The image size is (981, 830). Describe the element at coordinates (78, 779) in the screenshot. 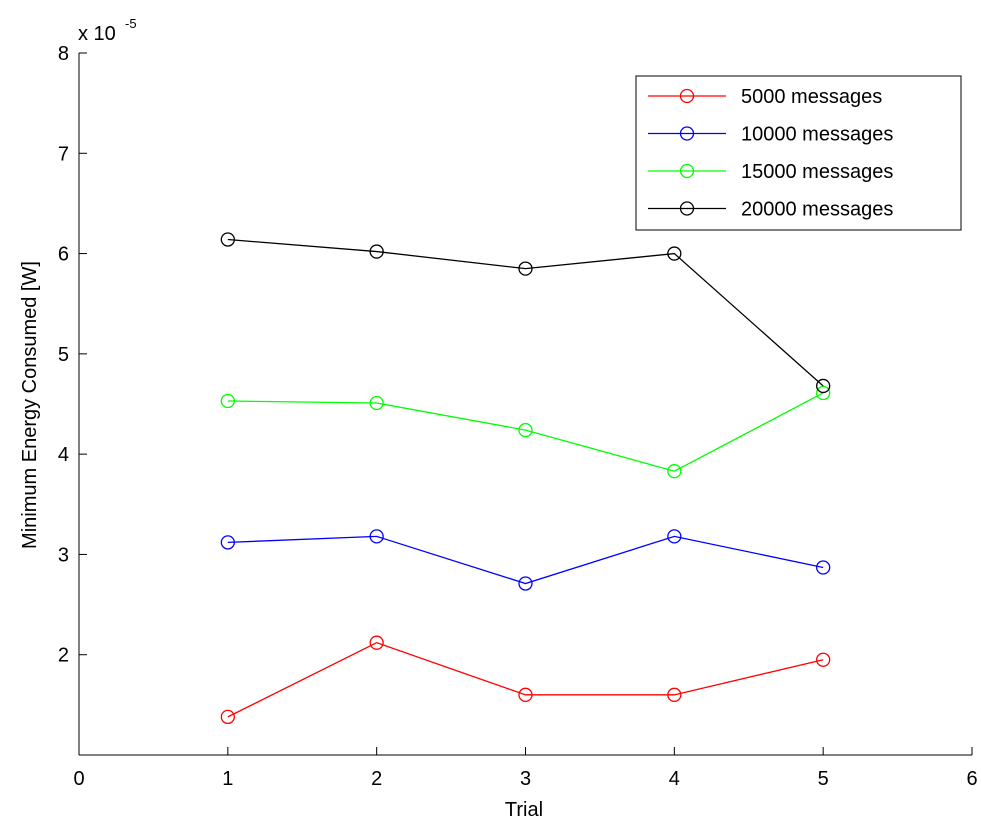

I see `x-tick-label: 0` at that location.